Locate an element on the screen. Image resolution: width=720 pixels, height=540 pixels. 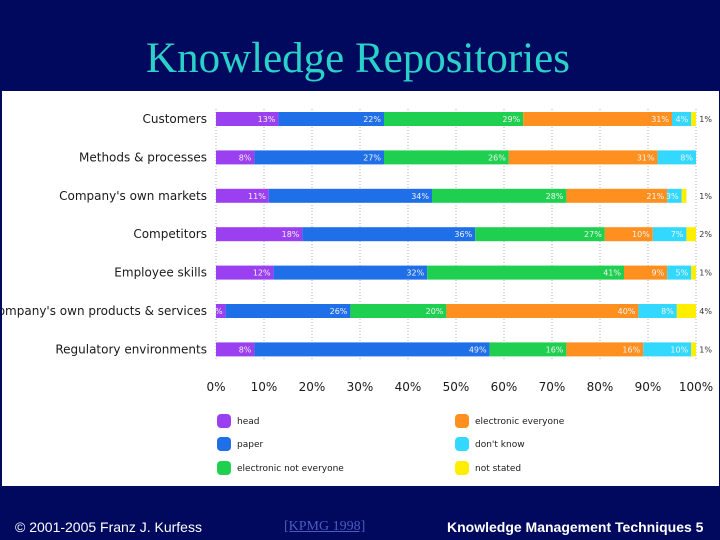
x-tick-label: 90% is located at coordinates (648, 387).